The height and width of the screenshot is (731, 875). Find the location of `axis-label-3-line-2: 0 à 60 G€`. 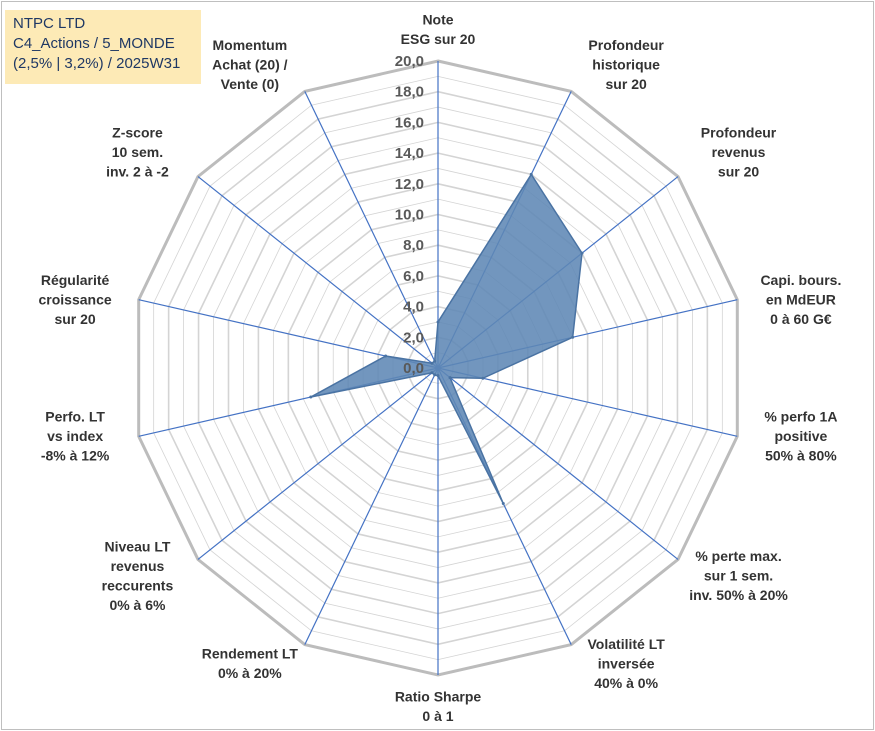

axis-label-3-line-2: 0 à 60 G€ is located at coordinates (801, 319).